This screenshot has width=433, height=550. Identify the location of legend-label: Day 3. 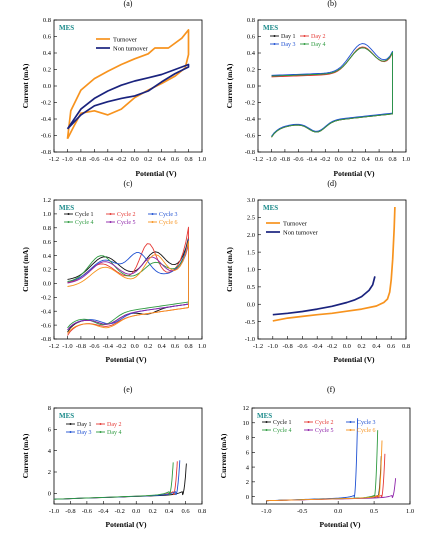
(288, 45).